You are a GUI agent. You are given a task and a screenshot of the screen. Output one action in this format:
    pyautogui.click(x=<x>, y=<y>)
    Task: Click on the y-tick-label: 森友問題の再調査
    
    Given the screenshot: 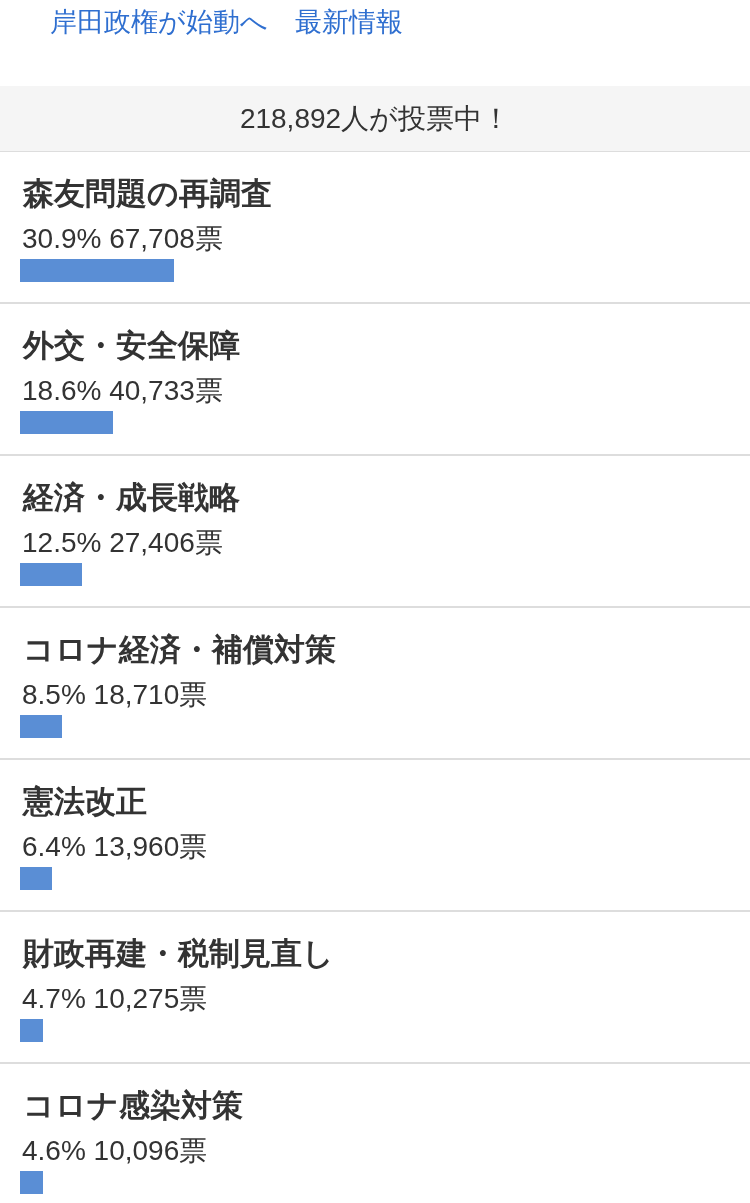 What is the action you would take?
    pyautogui.click(x=147, y=193)
    